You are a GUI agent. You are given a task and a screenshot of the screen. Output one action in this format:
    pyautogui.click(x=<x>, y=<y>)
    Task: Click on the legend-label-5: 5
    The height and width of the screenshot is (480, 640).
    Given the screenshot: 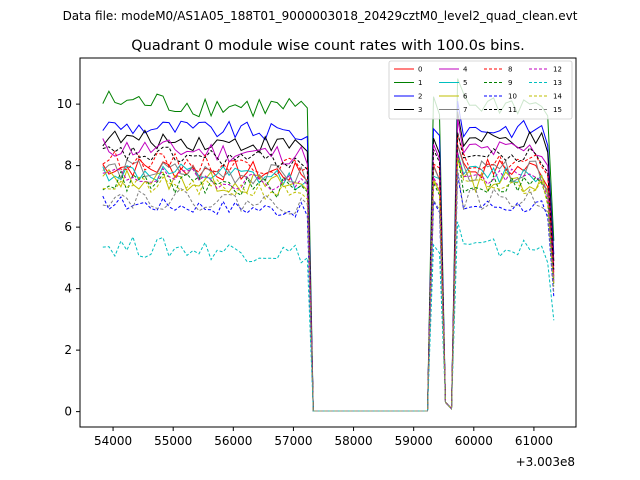 What is the action you would take?
    pyautogui.click(x=465, y=83)
    